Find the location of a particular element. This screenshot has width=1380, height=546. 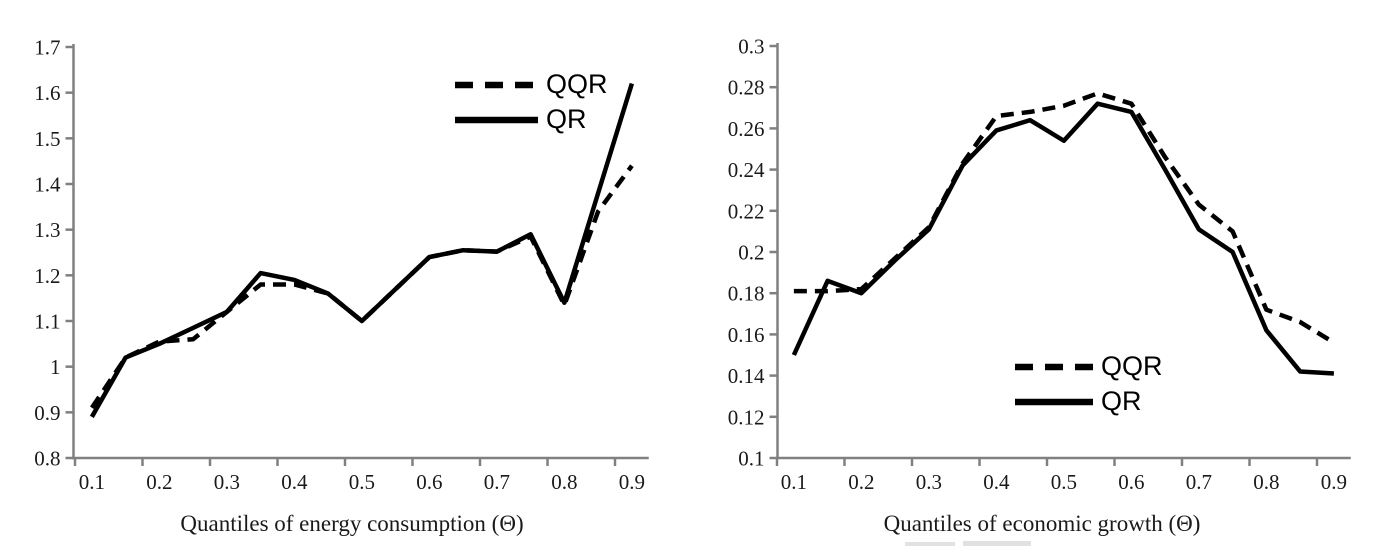

y-tick-label: 0.14 is located at coordinates (746, 376).